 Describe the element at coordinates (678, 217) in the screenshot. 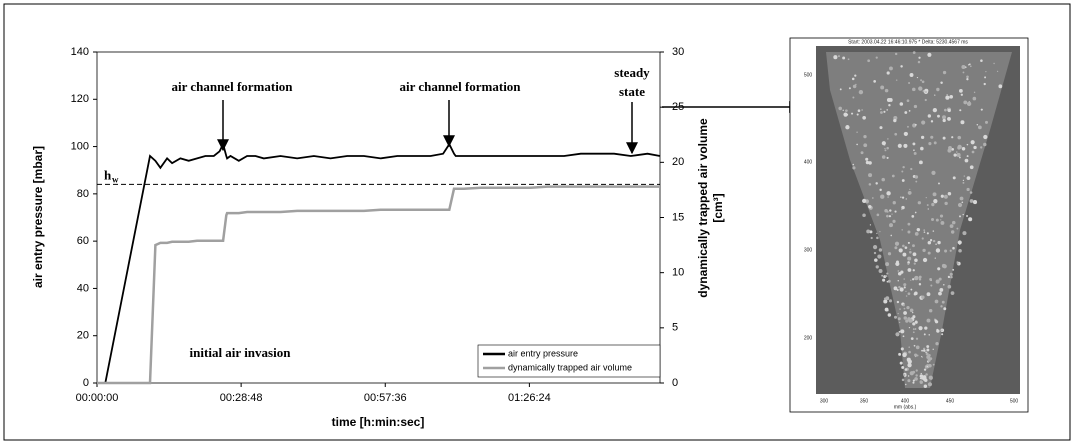

I see `y2-tick-label: 15` at that location.